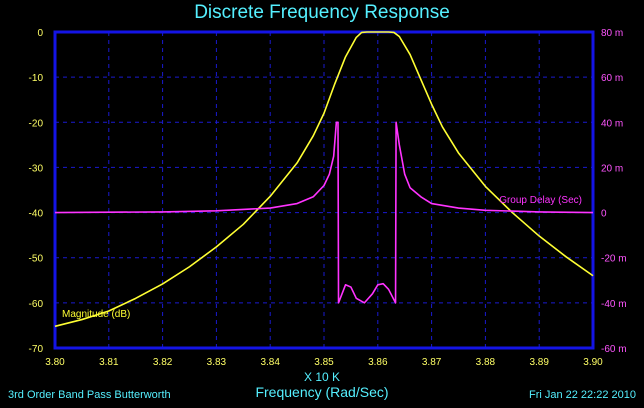 This screenshot has height=408, width=644. Describe the element at coordinates (322, 12) in the screenshot. I see `chart-title: Discrete Frequency Response` at that location.